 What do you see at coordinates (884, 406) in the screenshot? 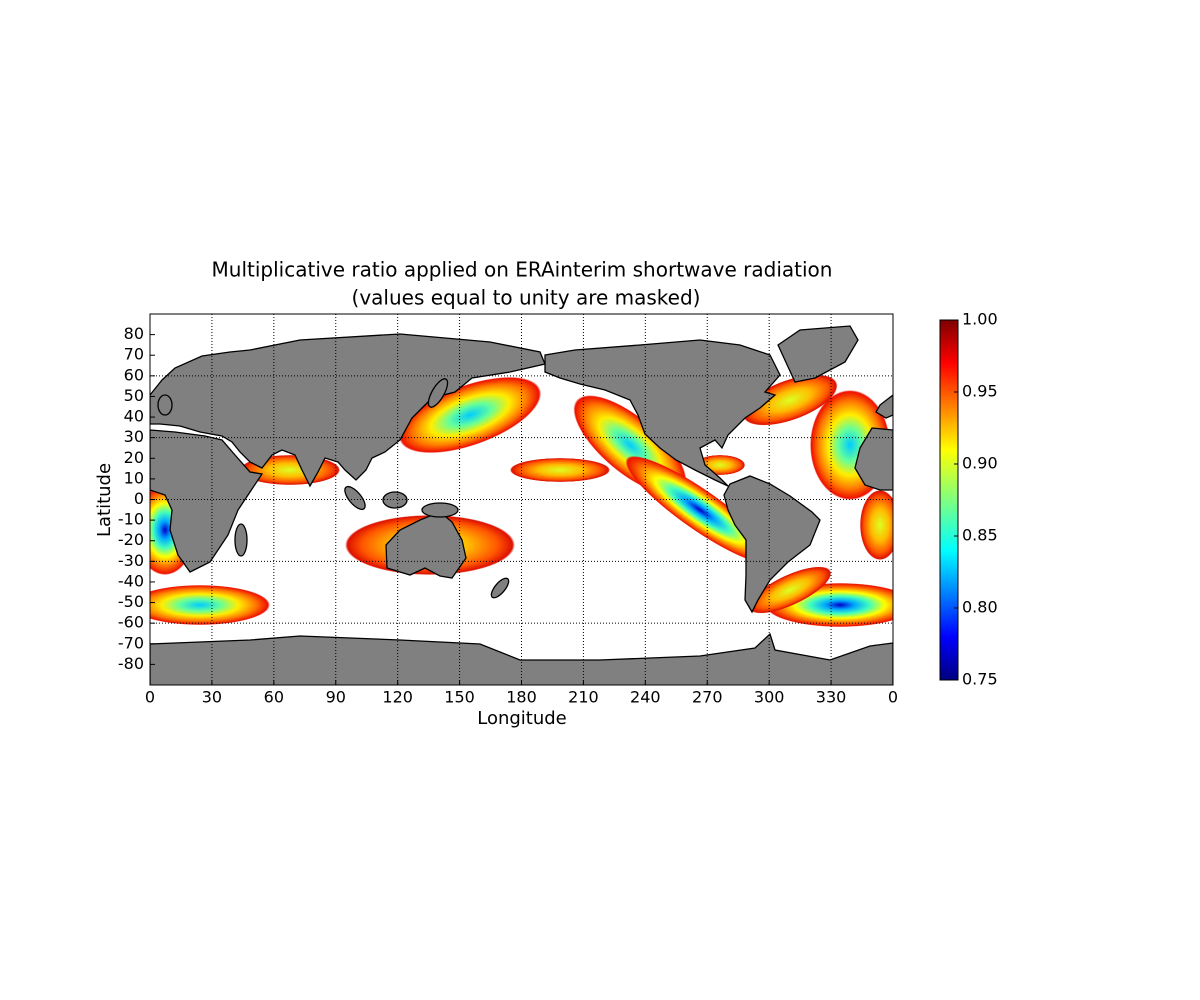
I see `europe-west` at bounding box center [884, 406].